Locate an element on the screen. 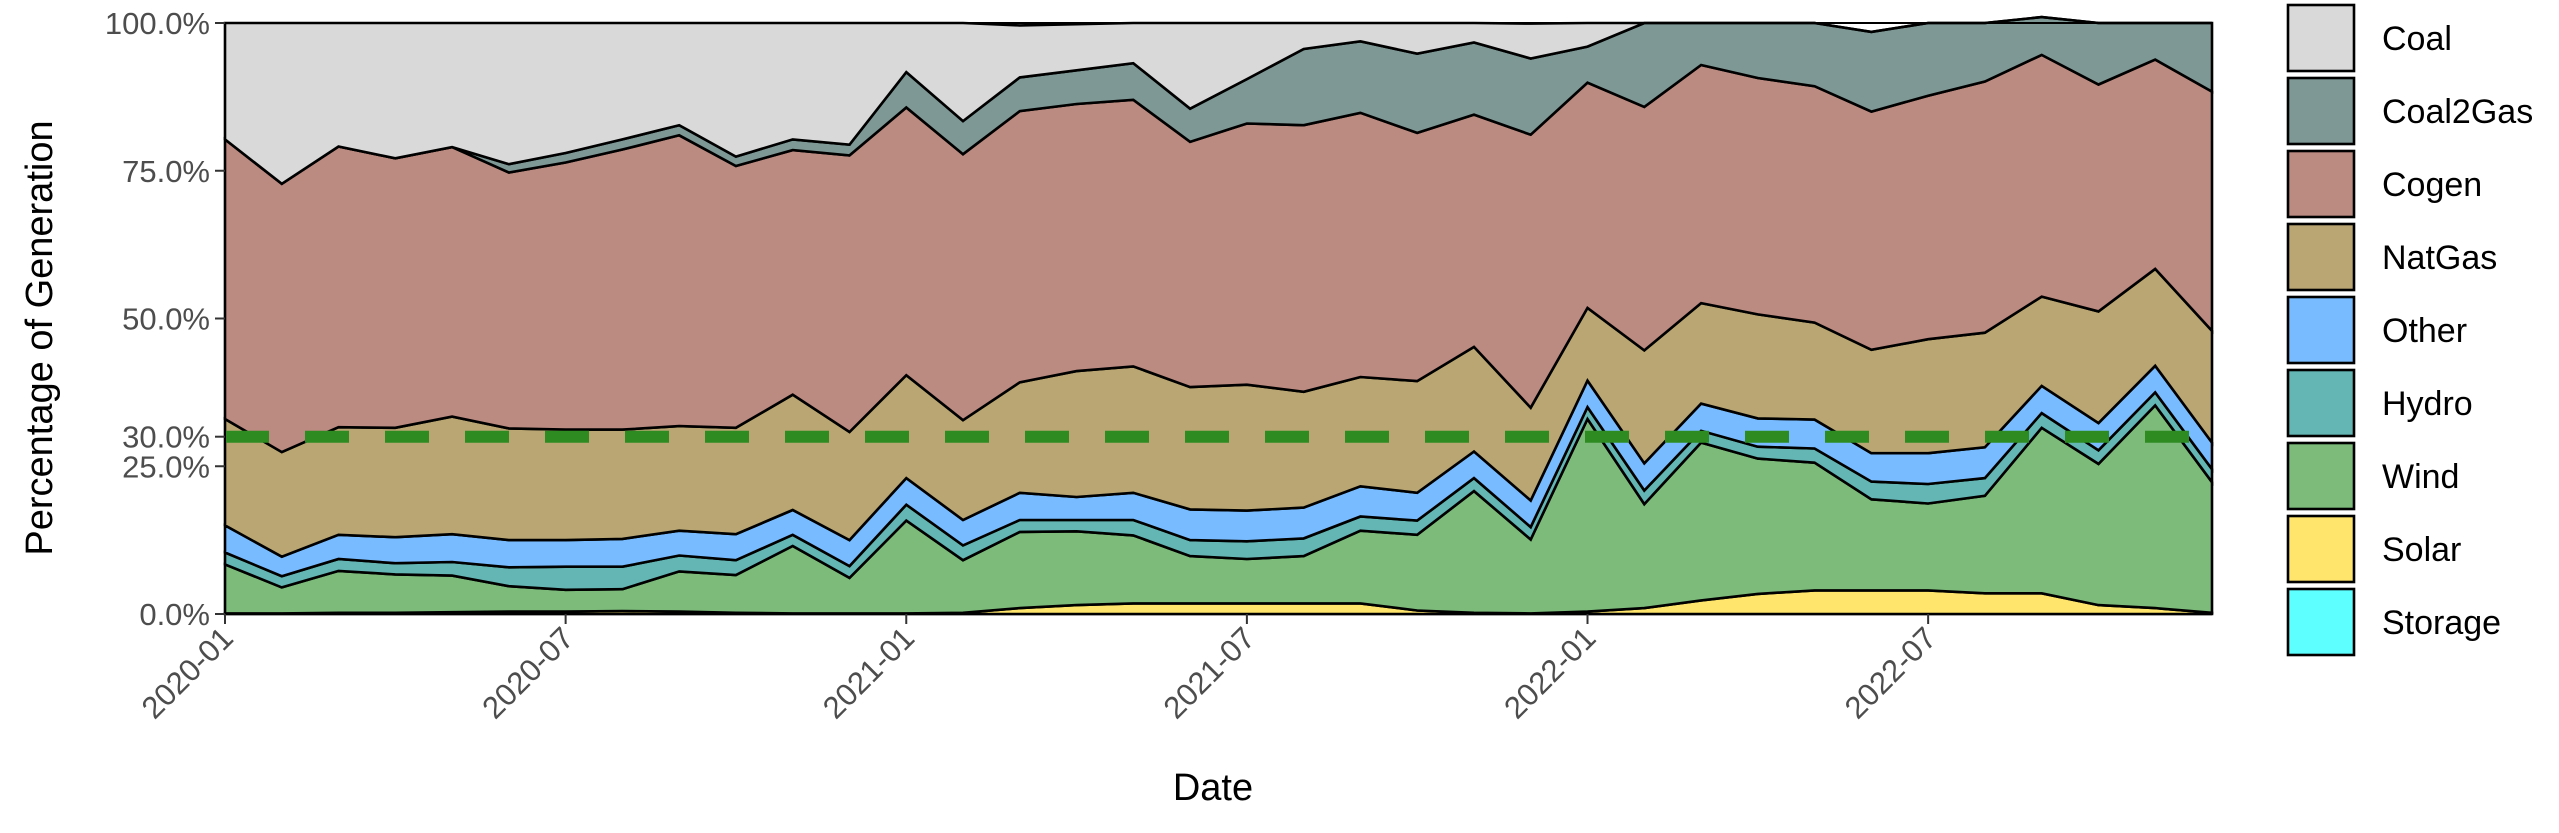 The image size is (2559, 833). x-tick-label: 2021-01 is located at coordinates (868, 672).